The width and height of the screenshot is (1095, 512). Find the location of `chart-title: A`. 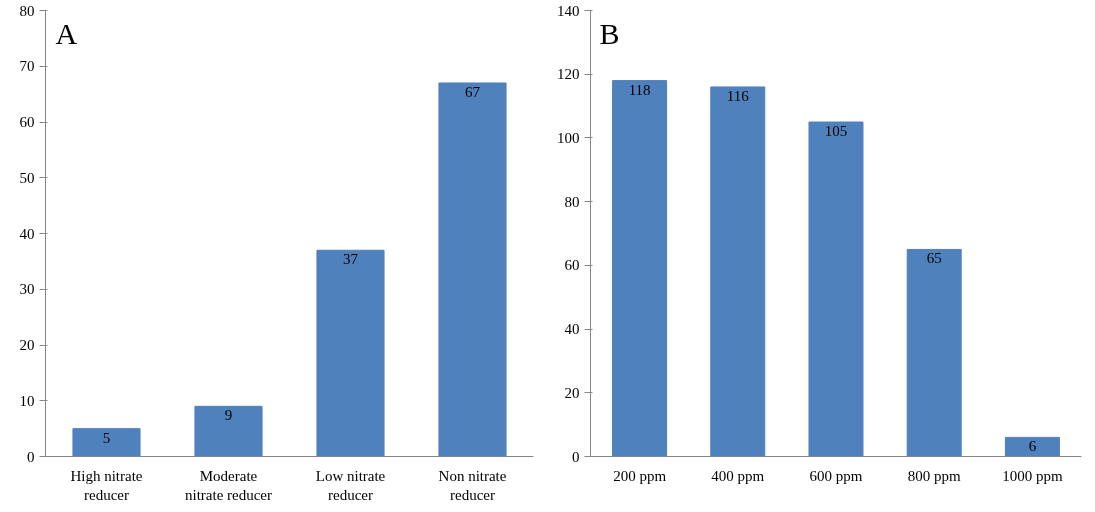

chart-title: A is located at coordinates (66, 33).